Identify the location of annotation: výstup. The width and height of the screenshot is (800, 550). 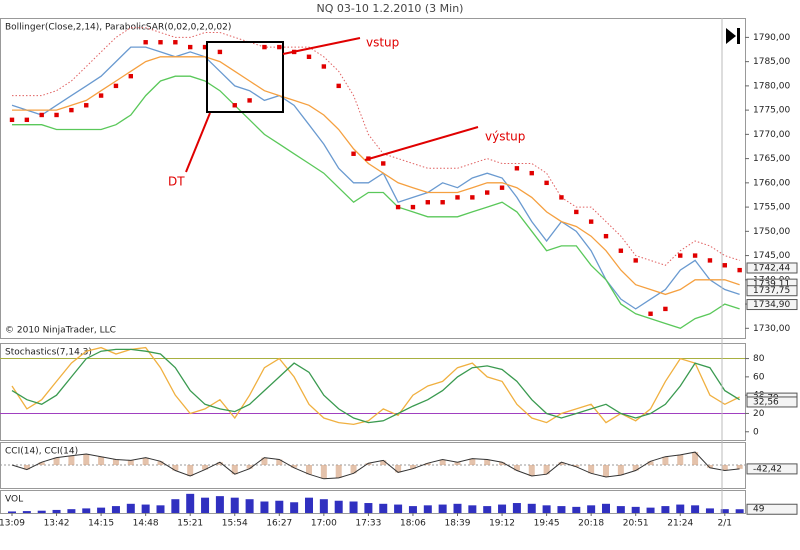
(505, 137).